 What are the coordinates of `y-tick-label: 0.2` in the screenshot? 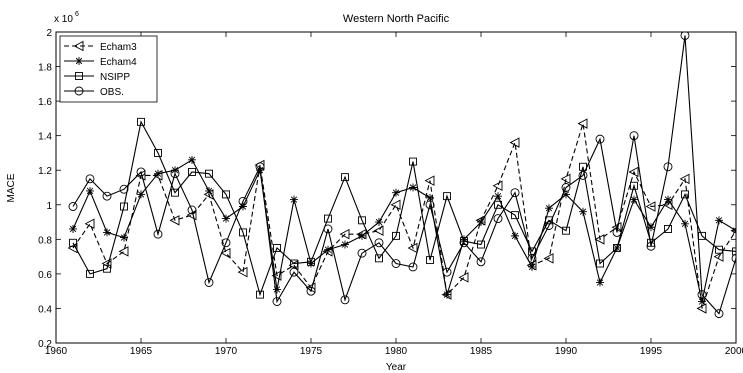 It's located at (45, 344).